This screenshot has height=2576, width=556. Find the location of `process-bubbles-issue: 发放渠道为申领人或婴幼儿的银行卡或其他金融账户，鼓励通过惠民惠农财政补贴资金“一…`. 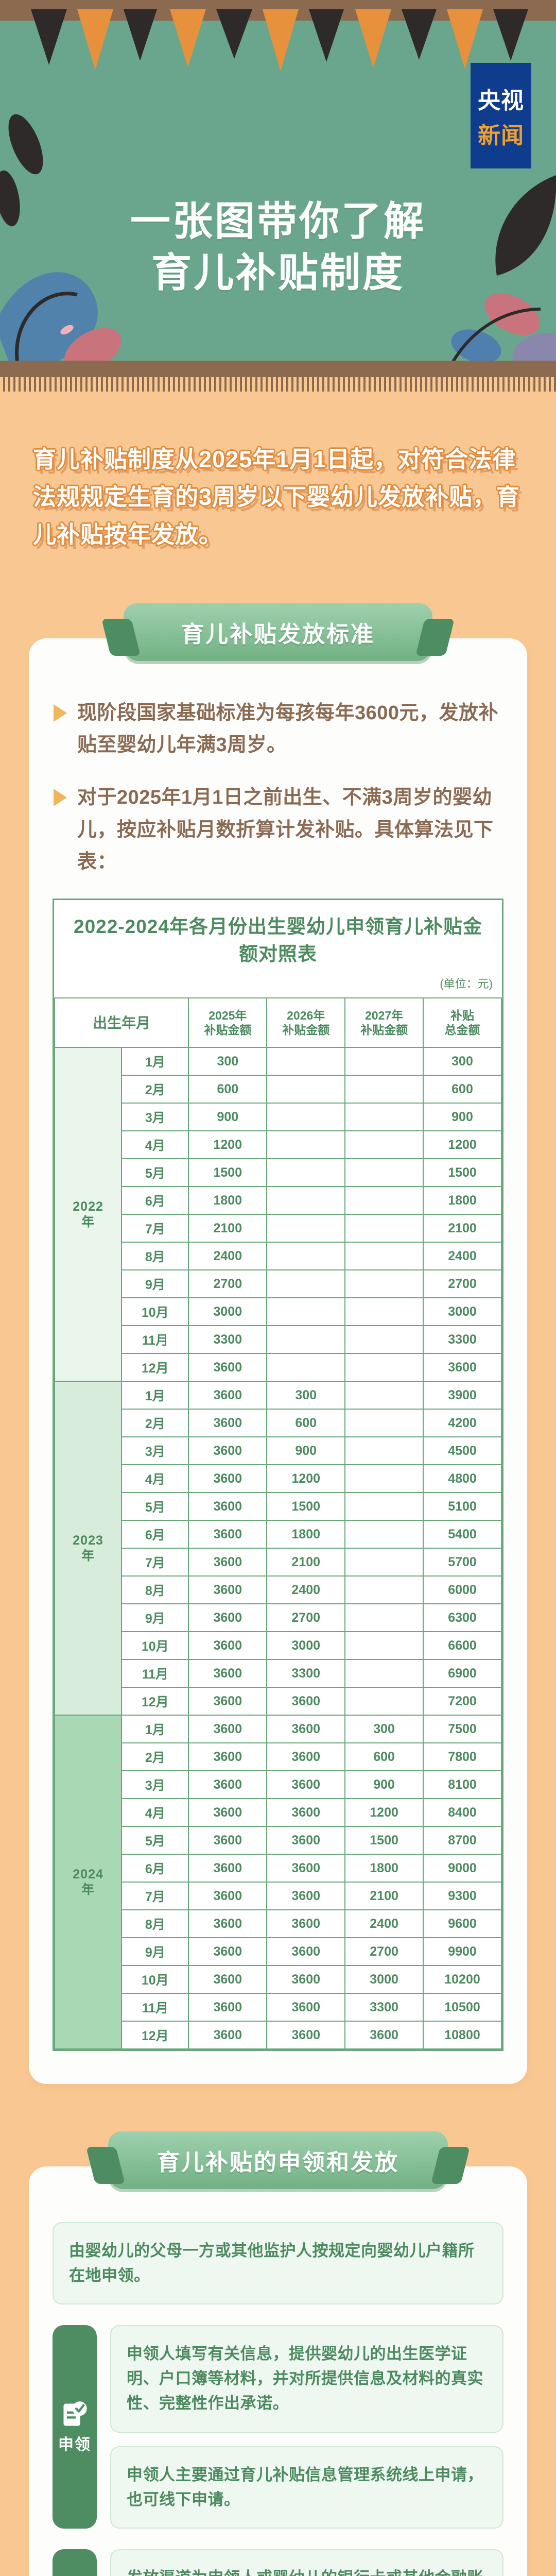

process-bubbles-issue: 发放渠道为申领人或婴幼儿的银行卡或其他金融账户，鼓励通过惠民惠农财政补贴资金“一… is located at coordinates (306, 2562).